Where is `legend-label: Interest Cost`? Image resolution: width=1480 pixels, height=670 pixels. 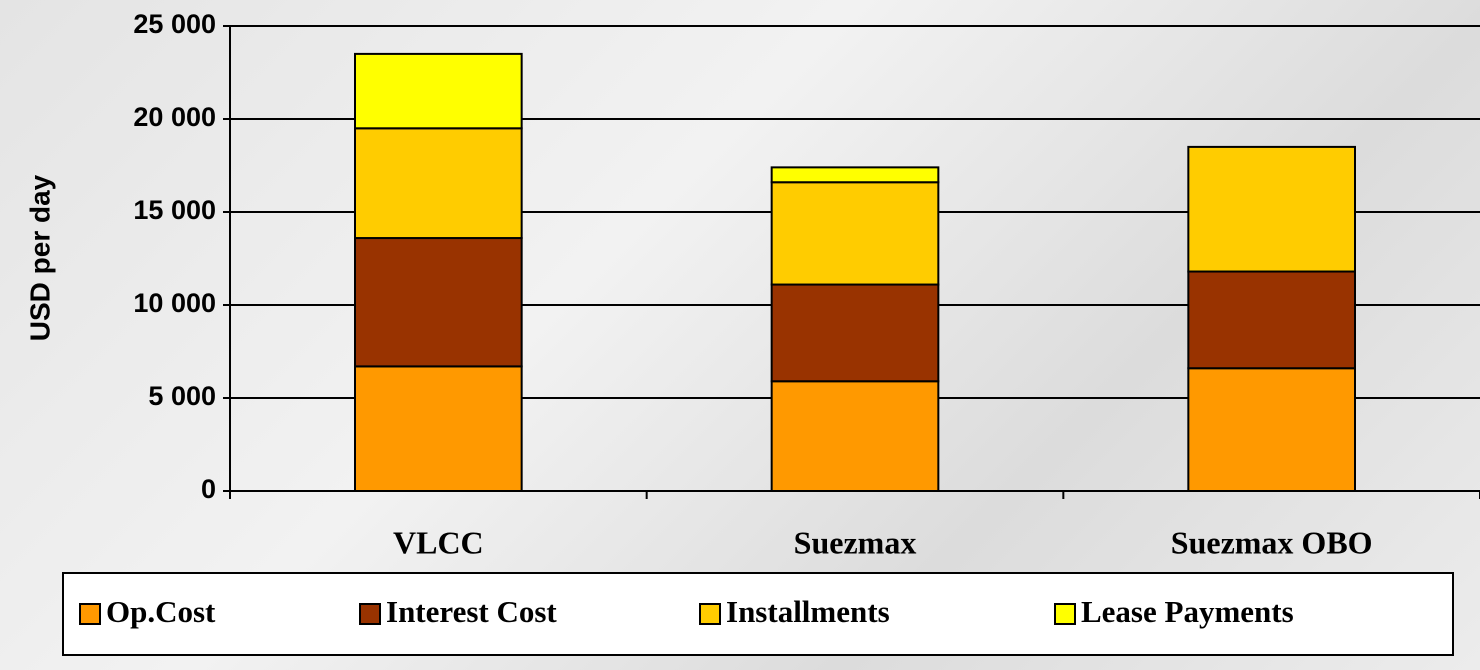
legend-label: Interest Cost is located at coordinates (471, 611).